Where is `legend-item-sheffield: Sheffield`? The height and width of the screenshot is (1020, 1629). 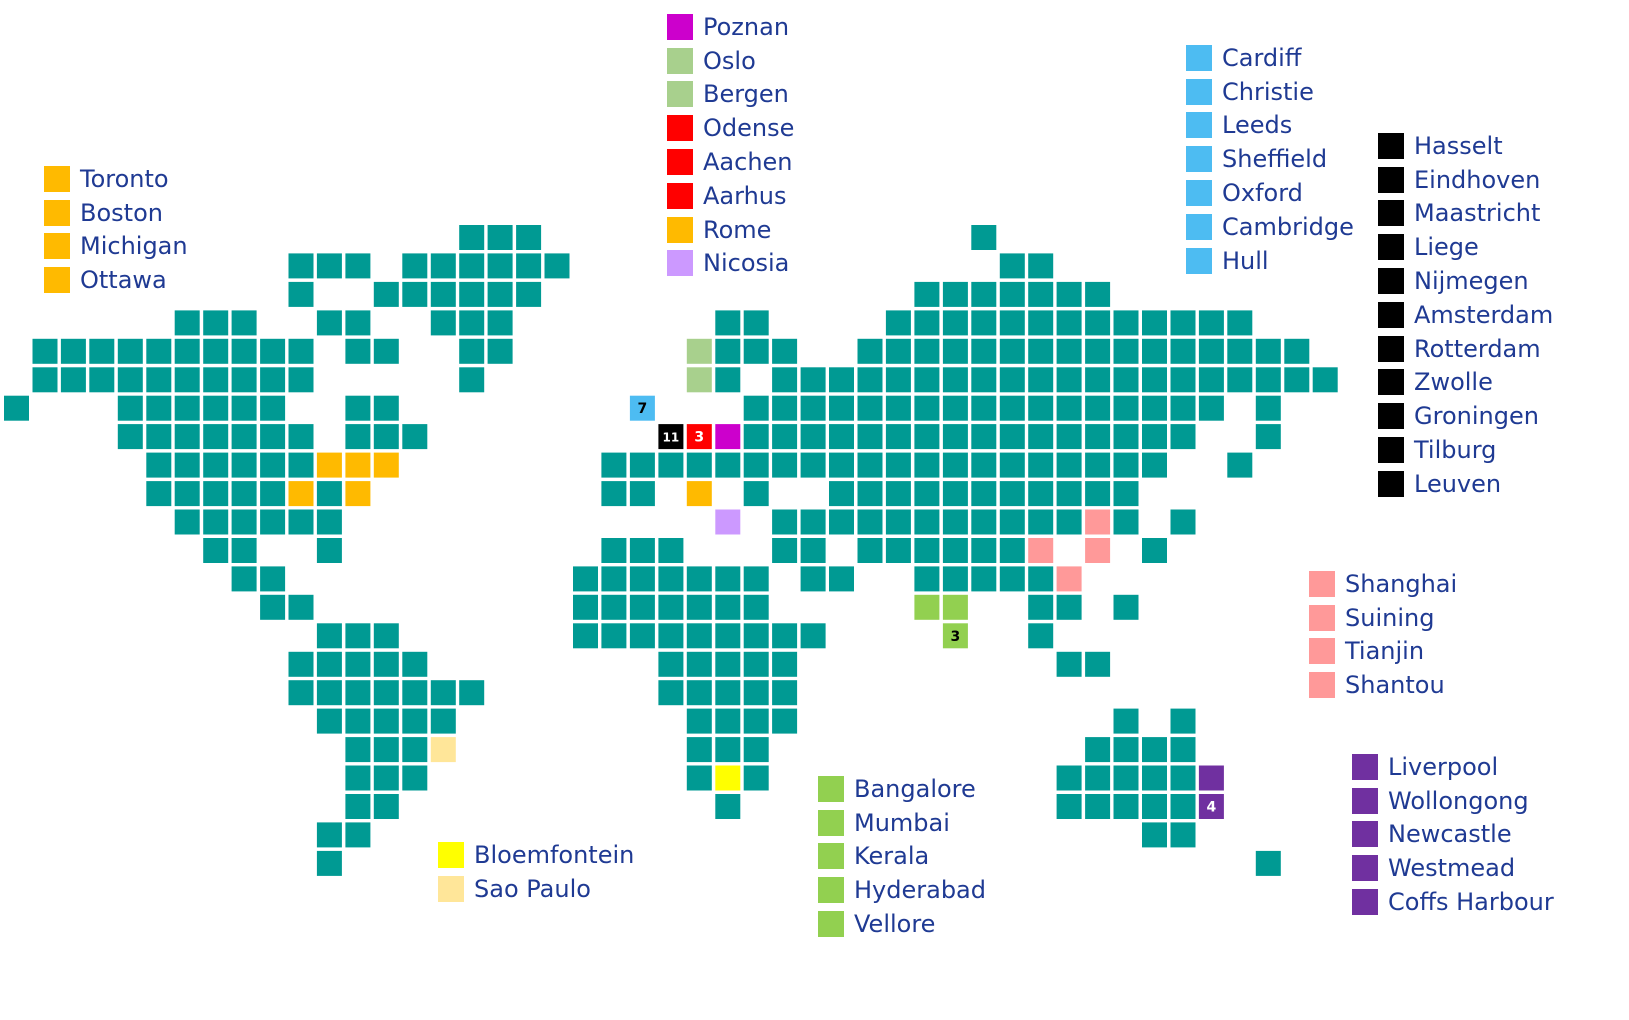
legend-item-sheffield: Sheffield is located at coordinates (1270, 159).